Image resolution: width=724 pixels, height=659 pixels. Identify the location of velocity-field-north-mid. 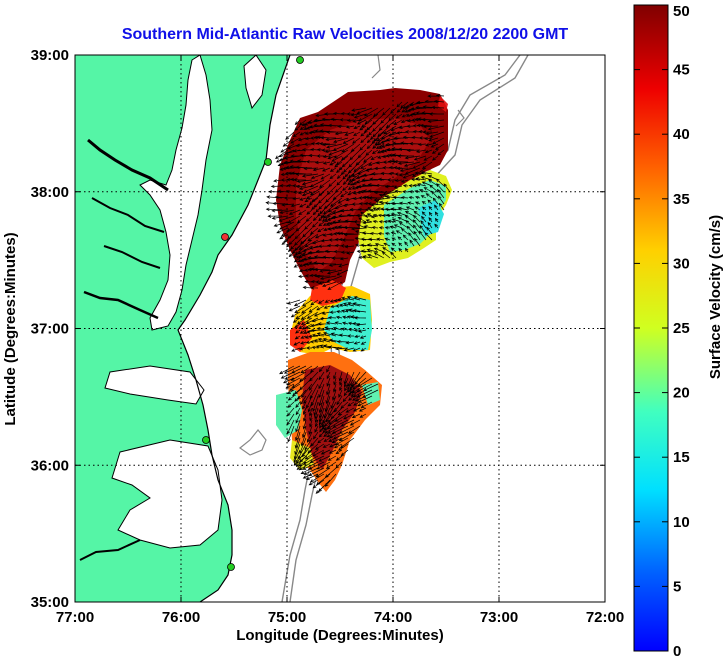
(363, 195).